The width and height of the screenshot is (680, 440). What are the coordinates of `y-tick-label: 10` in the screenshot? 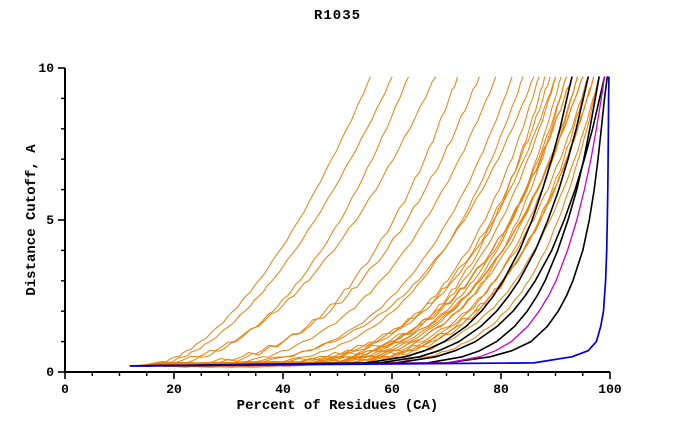 It's located at (46, 68).